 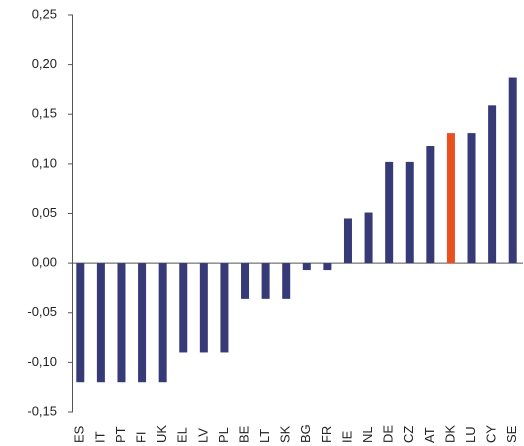 I want to click on y-tick-label: -0,05, so click(x=42, y=311).